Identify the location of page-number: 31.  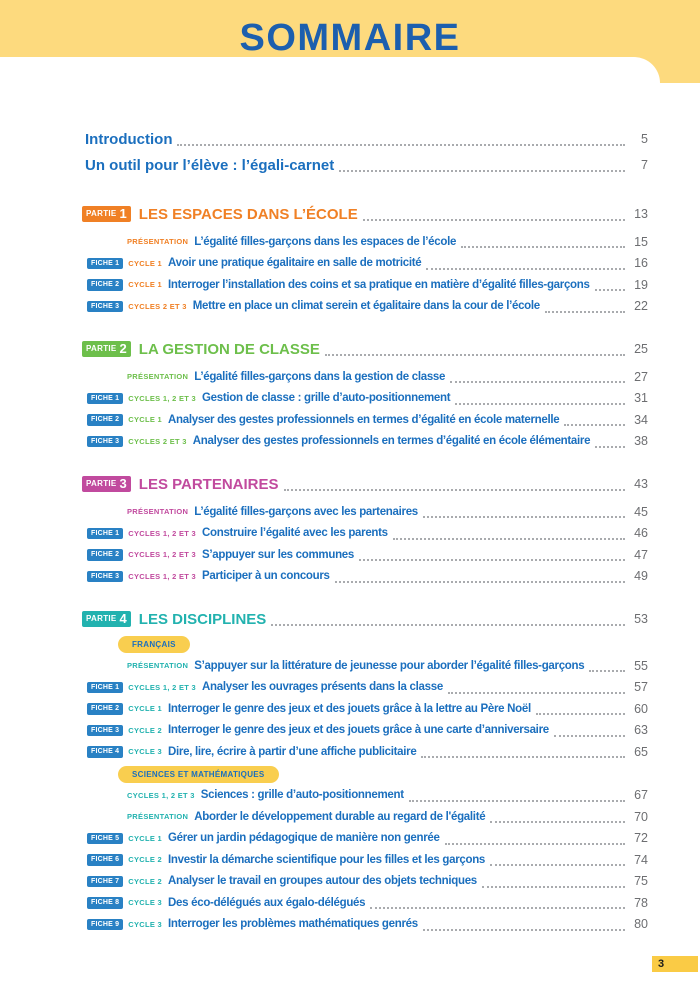
(641, 398).